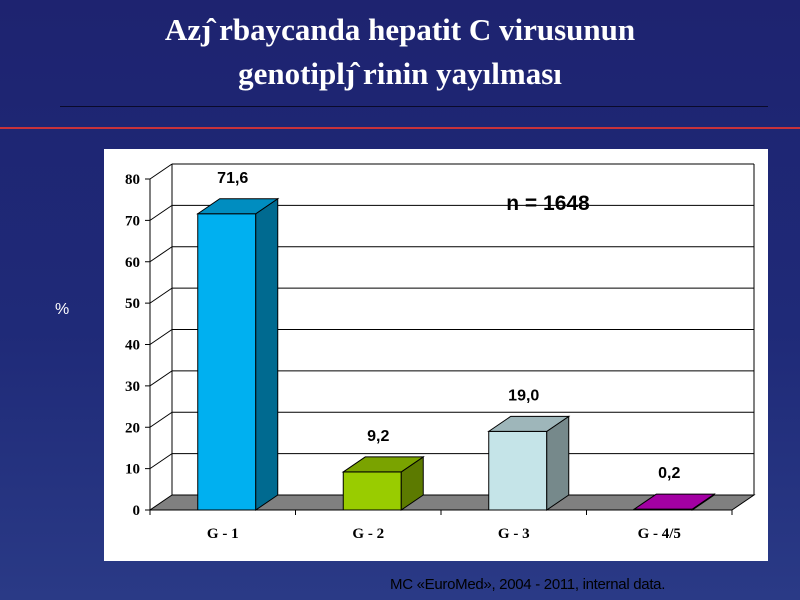 Image resolution: width=800 pixels, height=600 pixels. I want to click on bar-value-label: 19,0, so click(523, 395).